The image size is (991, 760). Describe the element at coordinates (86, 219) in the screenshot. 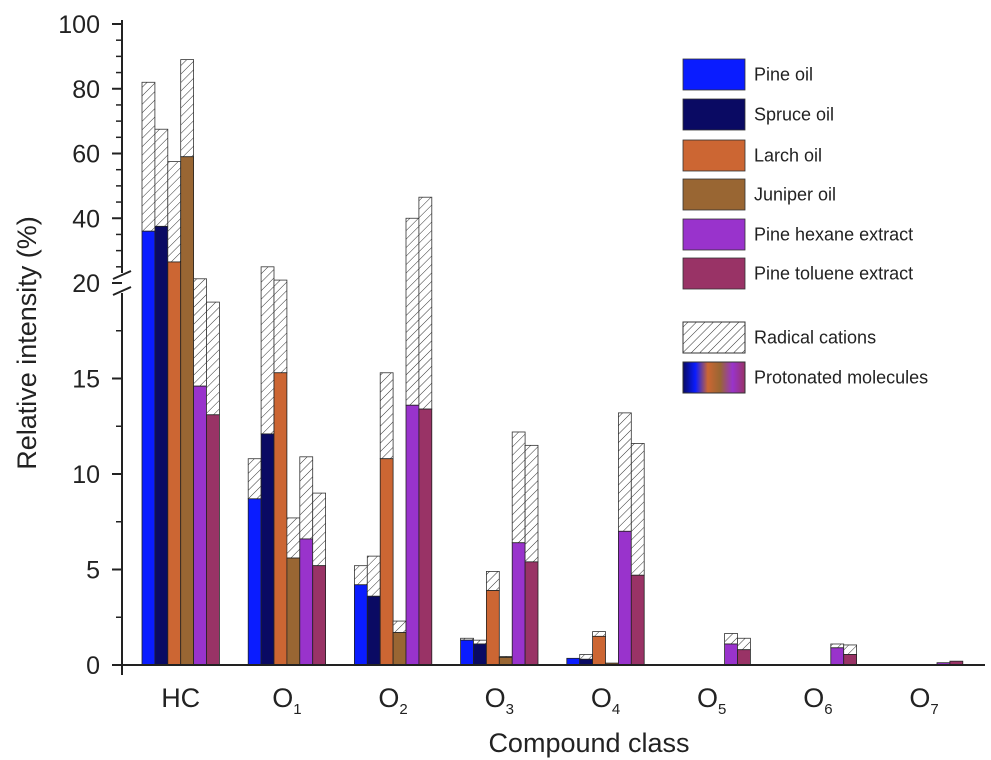

I see `y-tick-label: 40` at that location.